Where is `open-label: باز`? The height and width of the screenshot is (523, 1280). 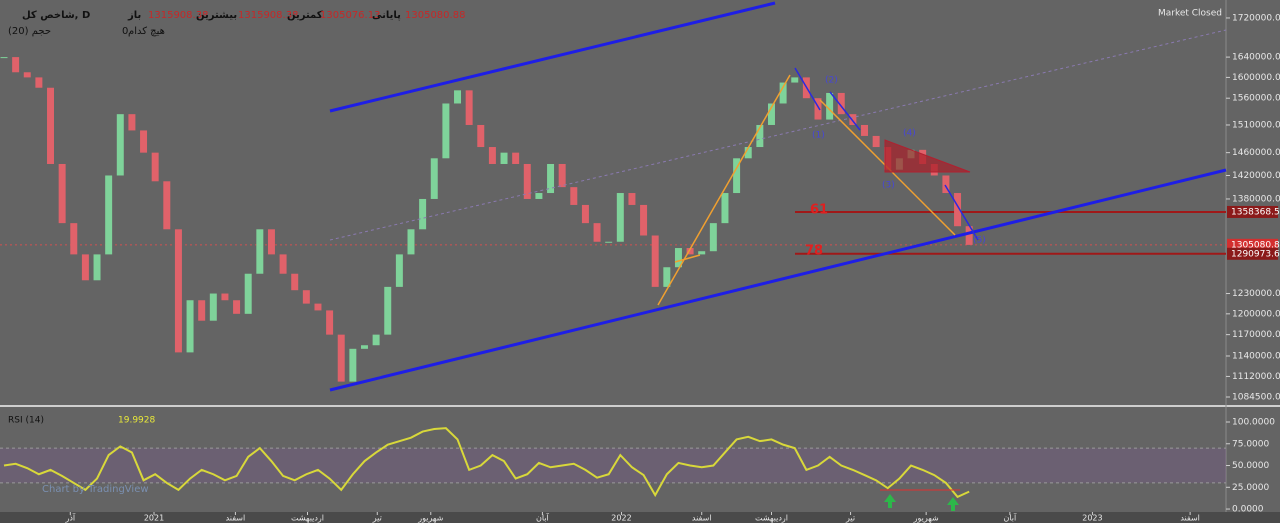
open-label: باز is located at coordinates (134, 15).